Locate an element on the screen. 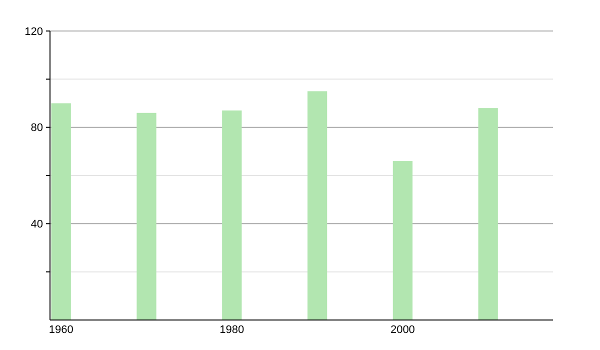  y-tick-label: 80 is located at coordinates (36, 128).